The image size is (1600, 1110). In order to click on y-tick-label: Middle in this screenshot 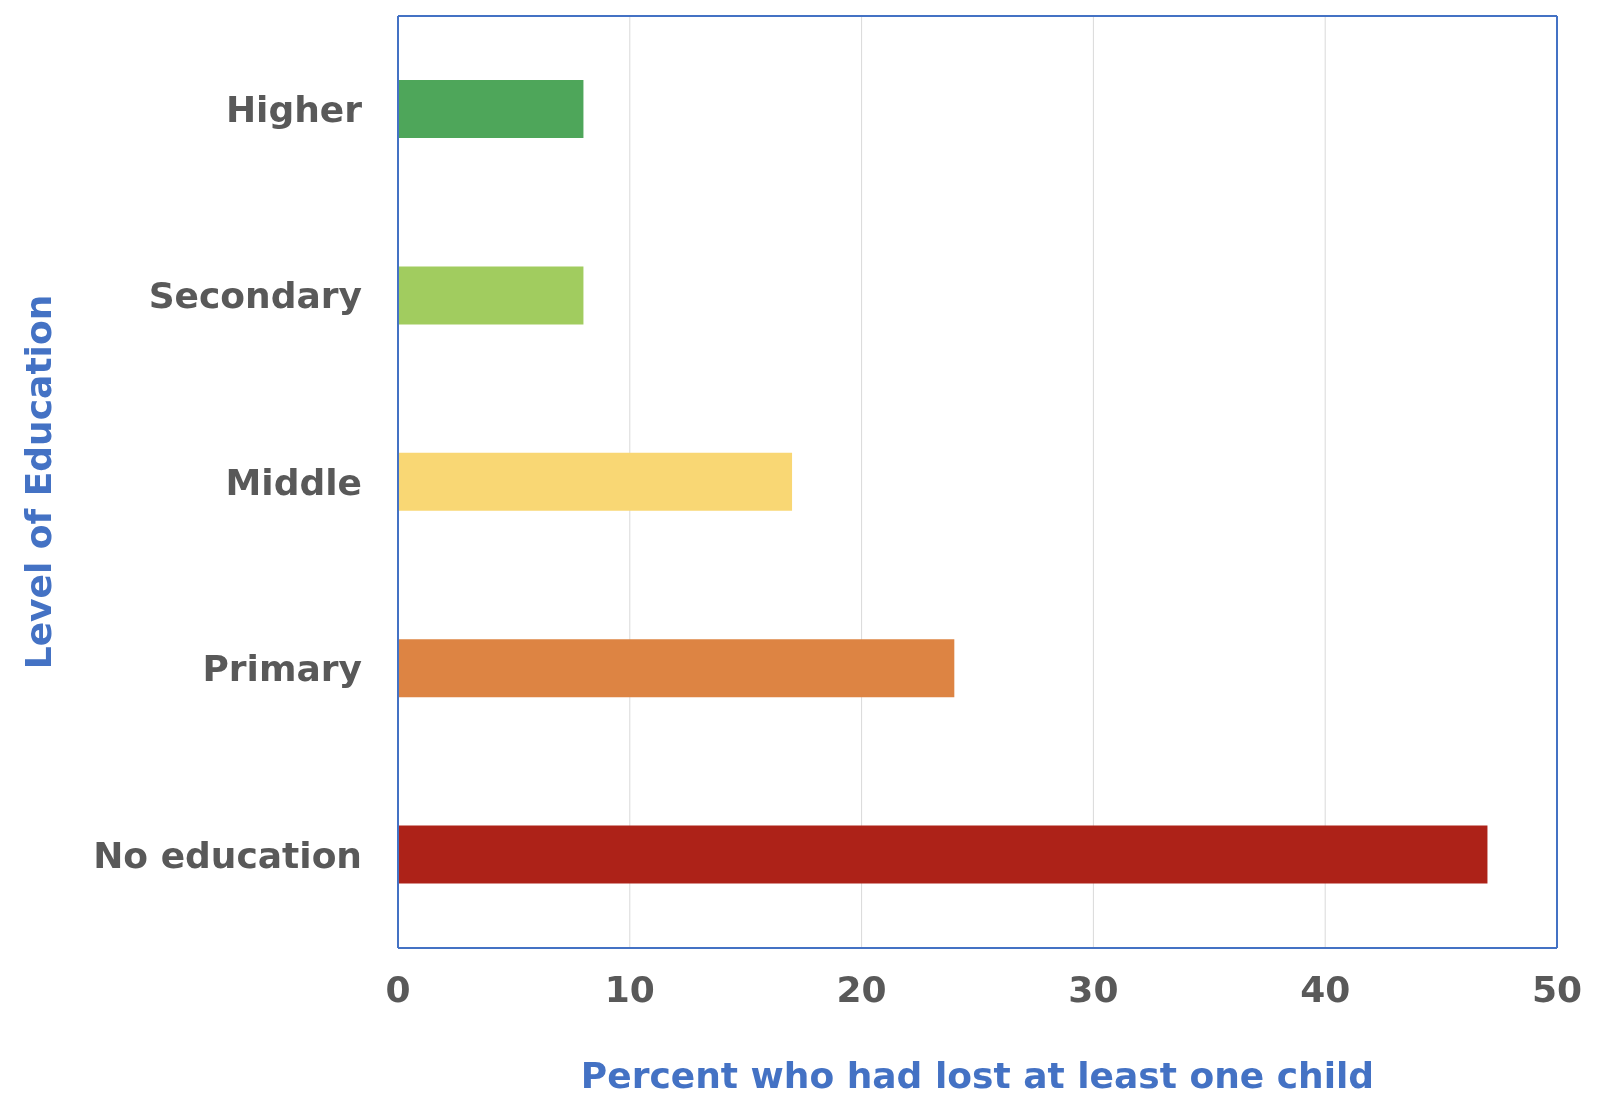, I will do `click(293, 482)`.